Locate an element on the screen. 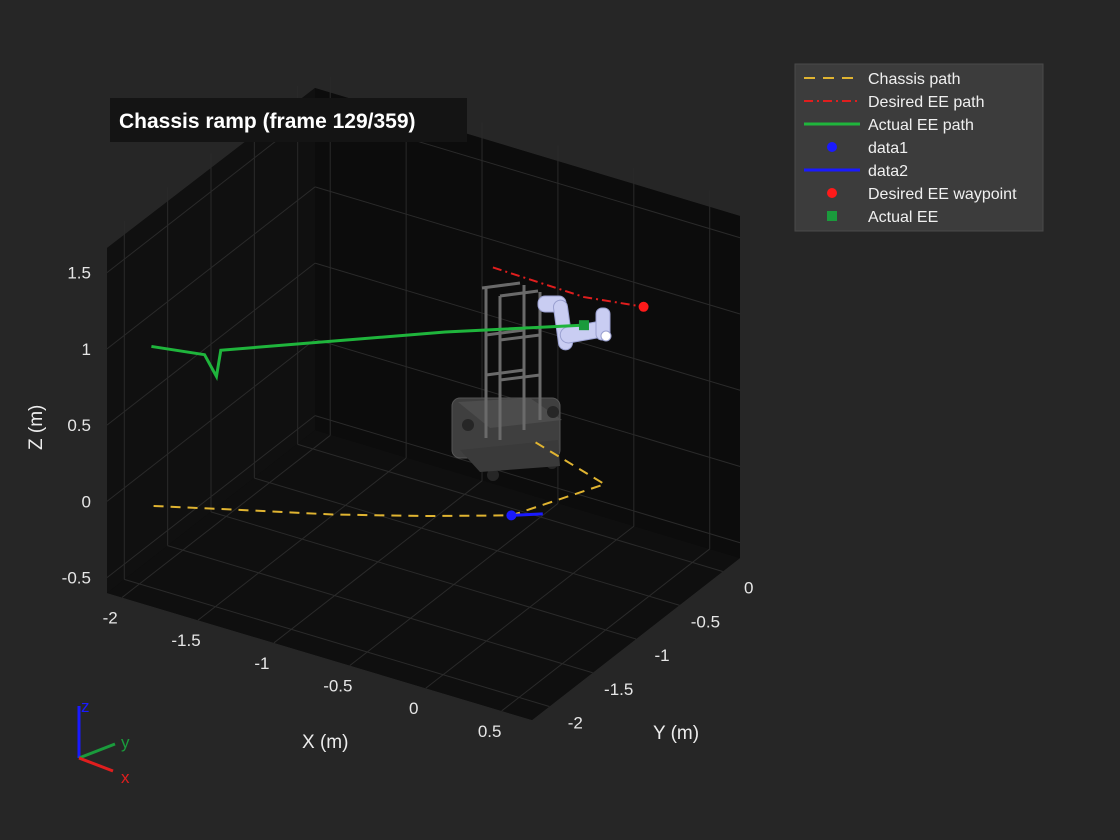  legend-item: Actual EE path is located at coordinates (889, 125).